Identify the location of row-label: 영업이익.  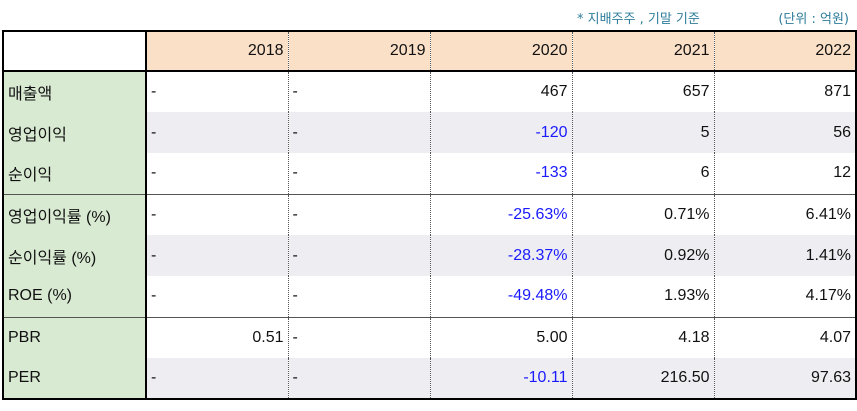
(75, 132).